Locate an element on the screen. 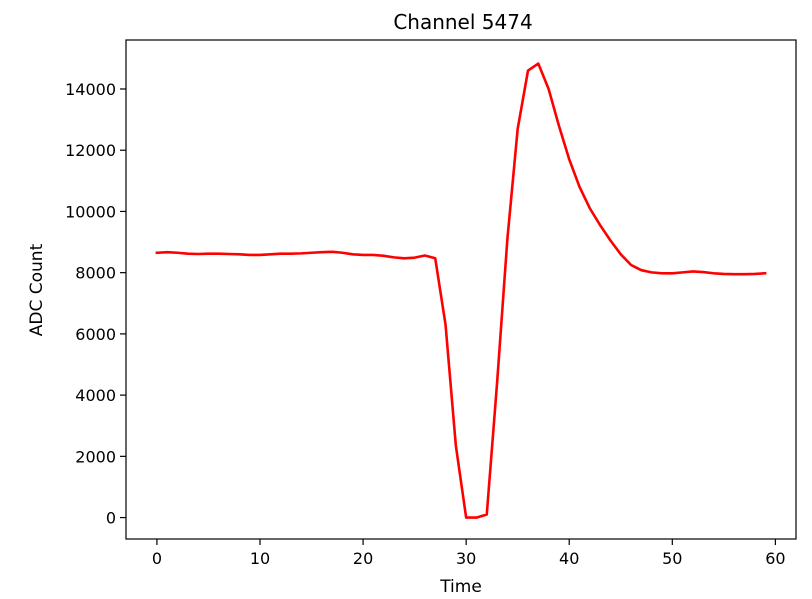  y-axis: 0 2000 4000 6000 8000 10000 12000 14000 is located at coordinates (95, 304).